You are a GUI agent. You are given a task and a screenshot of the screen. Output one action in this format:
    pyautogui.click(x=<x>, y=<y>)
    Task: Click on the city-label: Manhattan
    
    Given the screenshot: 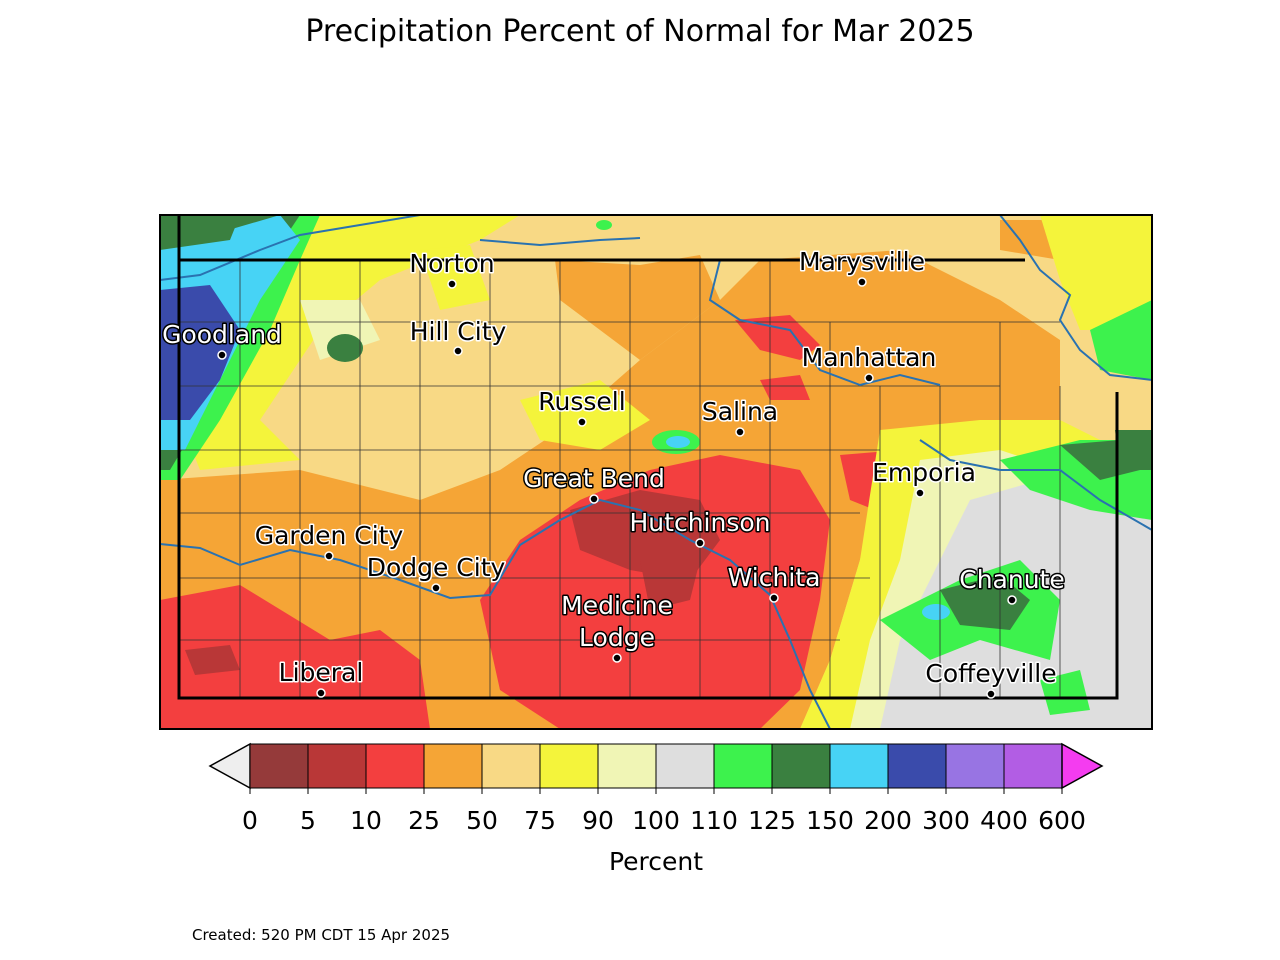 What is the action you would take?
    pyautogui.click(x=869, y=357)
    